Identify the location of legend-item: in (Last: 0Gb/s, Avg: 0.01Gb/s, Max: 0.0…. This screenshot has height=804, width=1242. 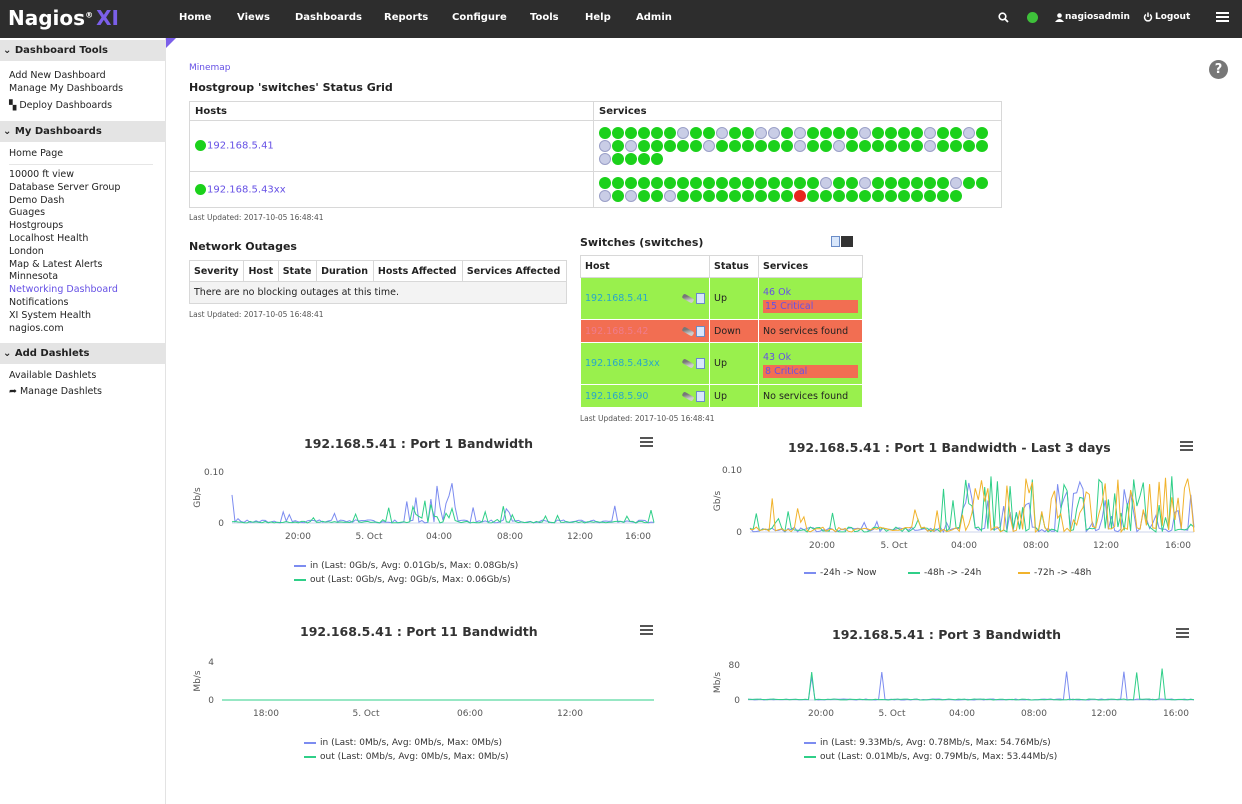
(406, 566).